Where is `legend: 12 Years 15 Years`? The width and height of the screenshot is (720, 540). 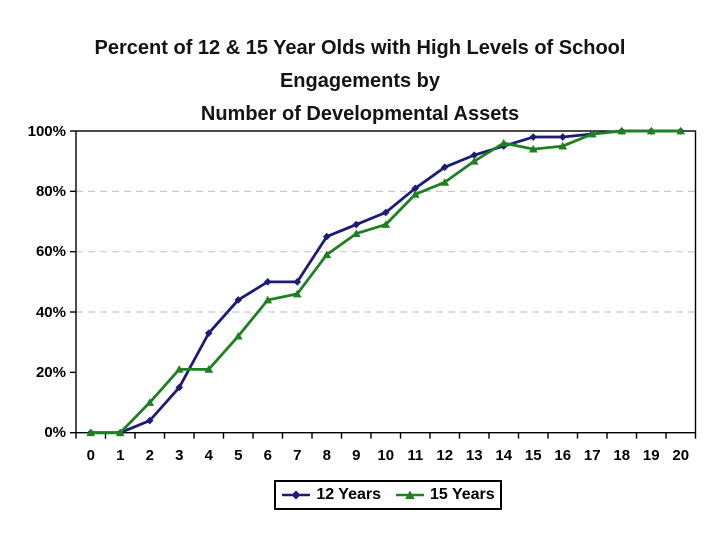 legend: 12 Years 15 Years is located at coordinates (388, 495).